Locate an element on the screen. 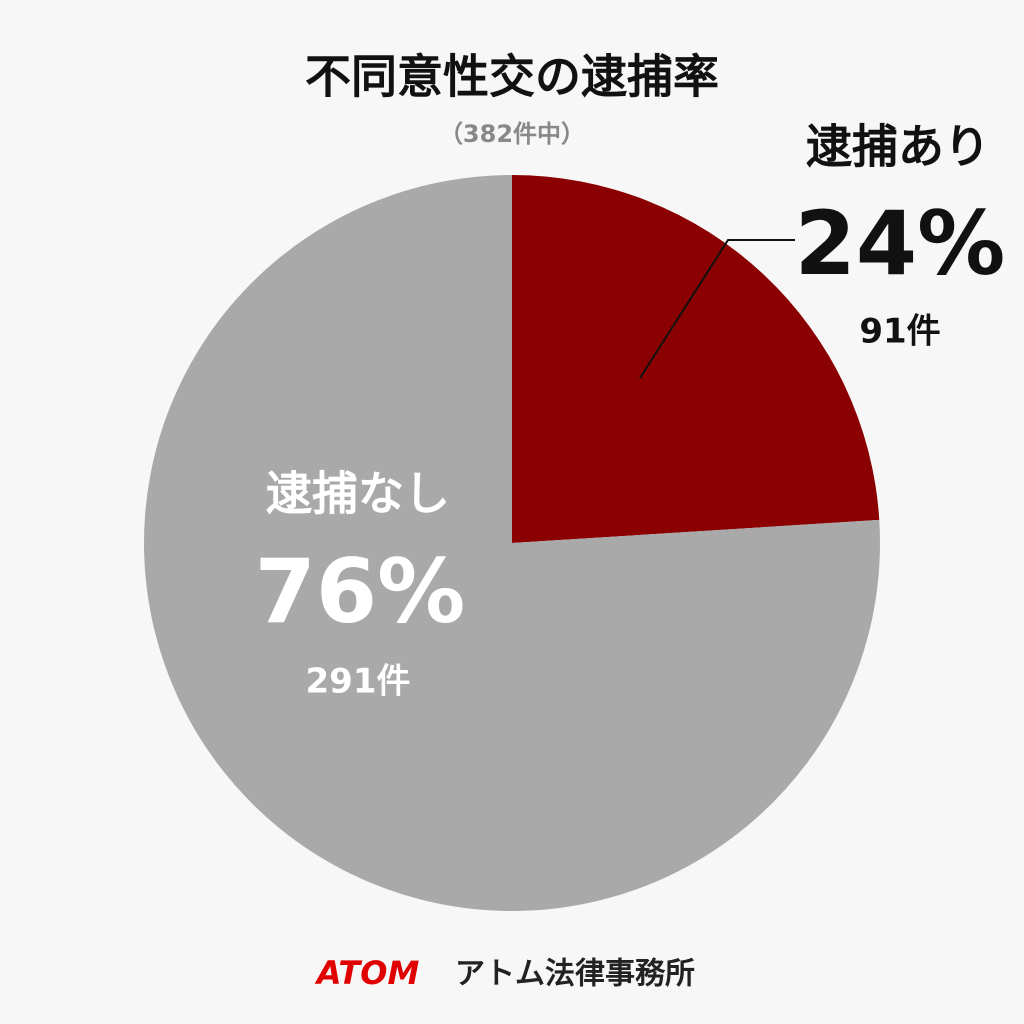  slice-label: 逮捕あり is located at coordinates (898, 147).